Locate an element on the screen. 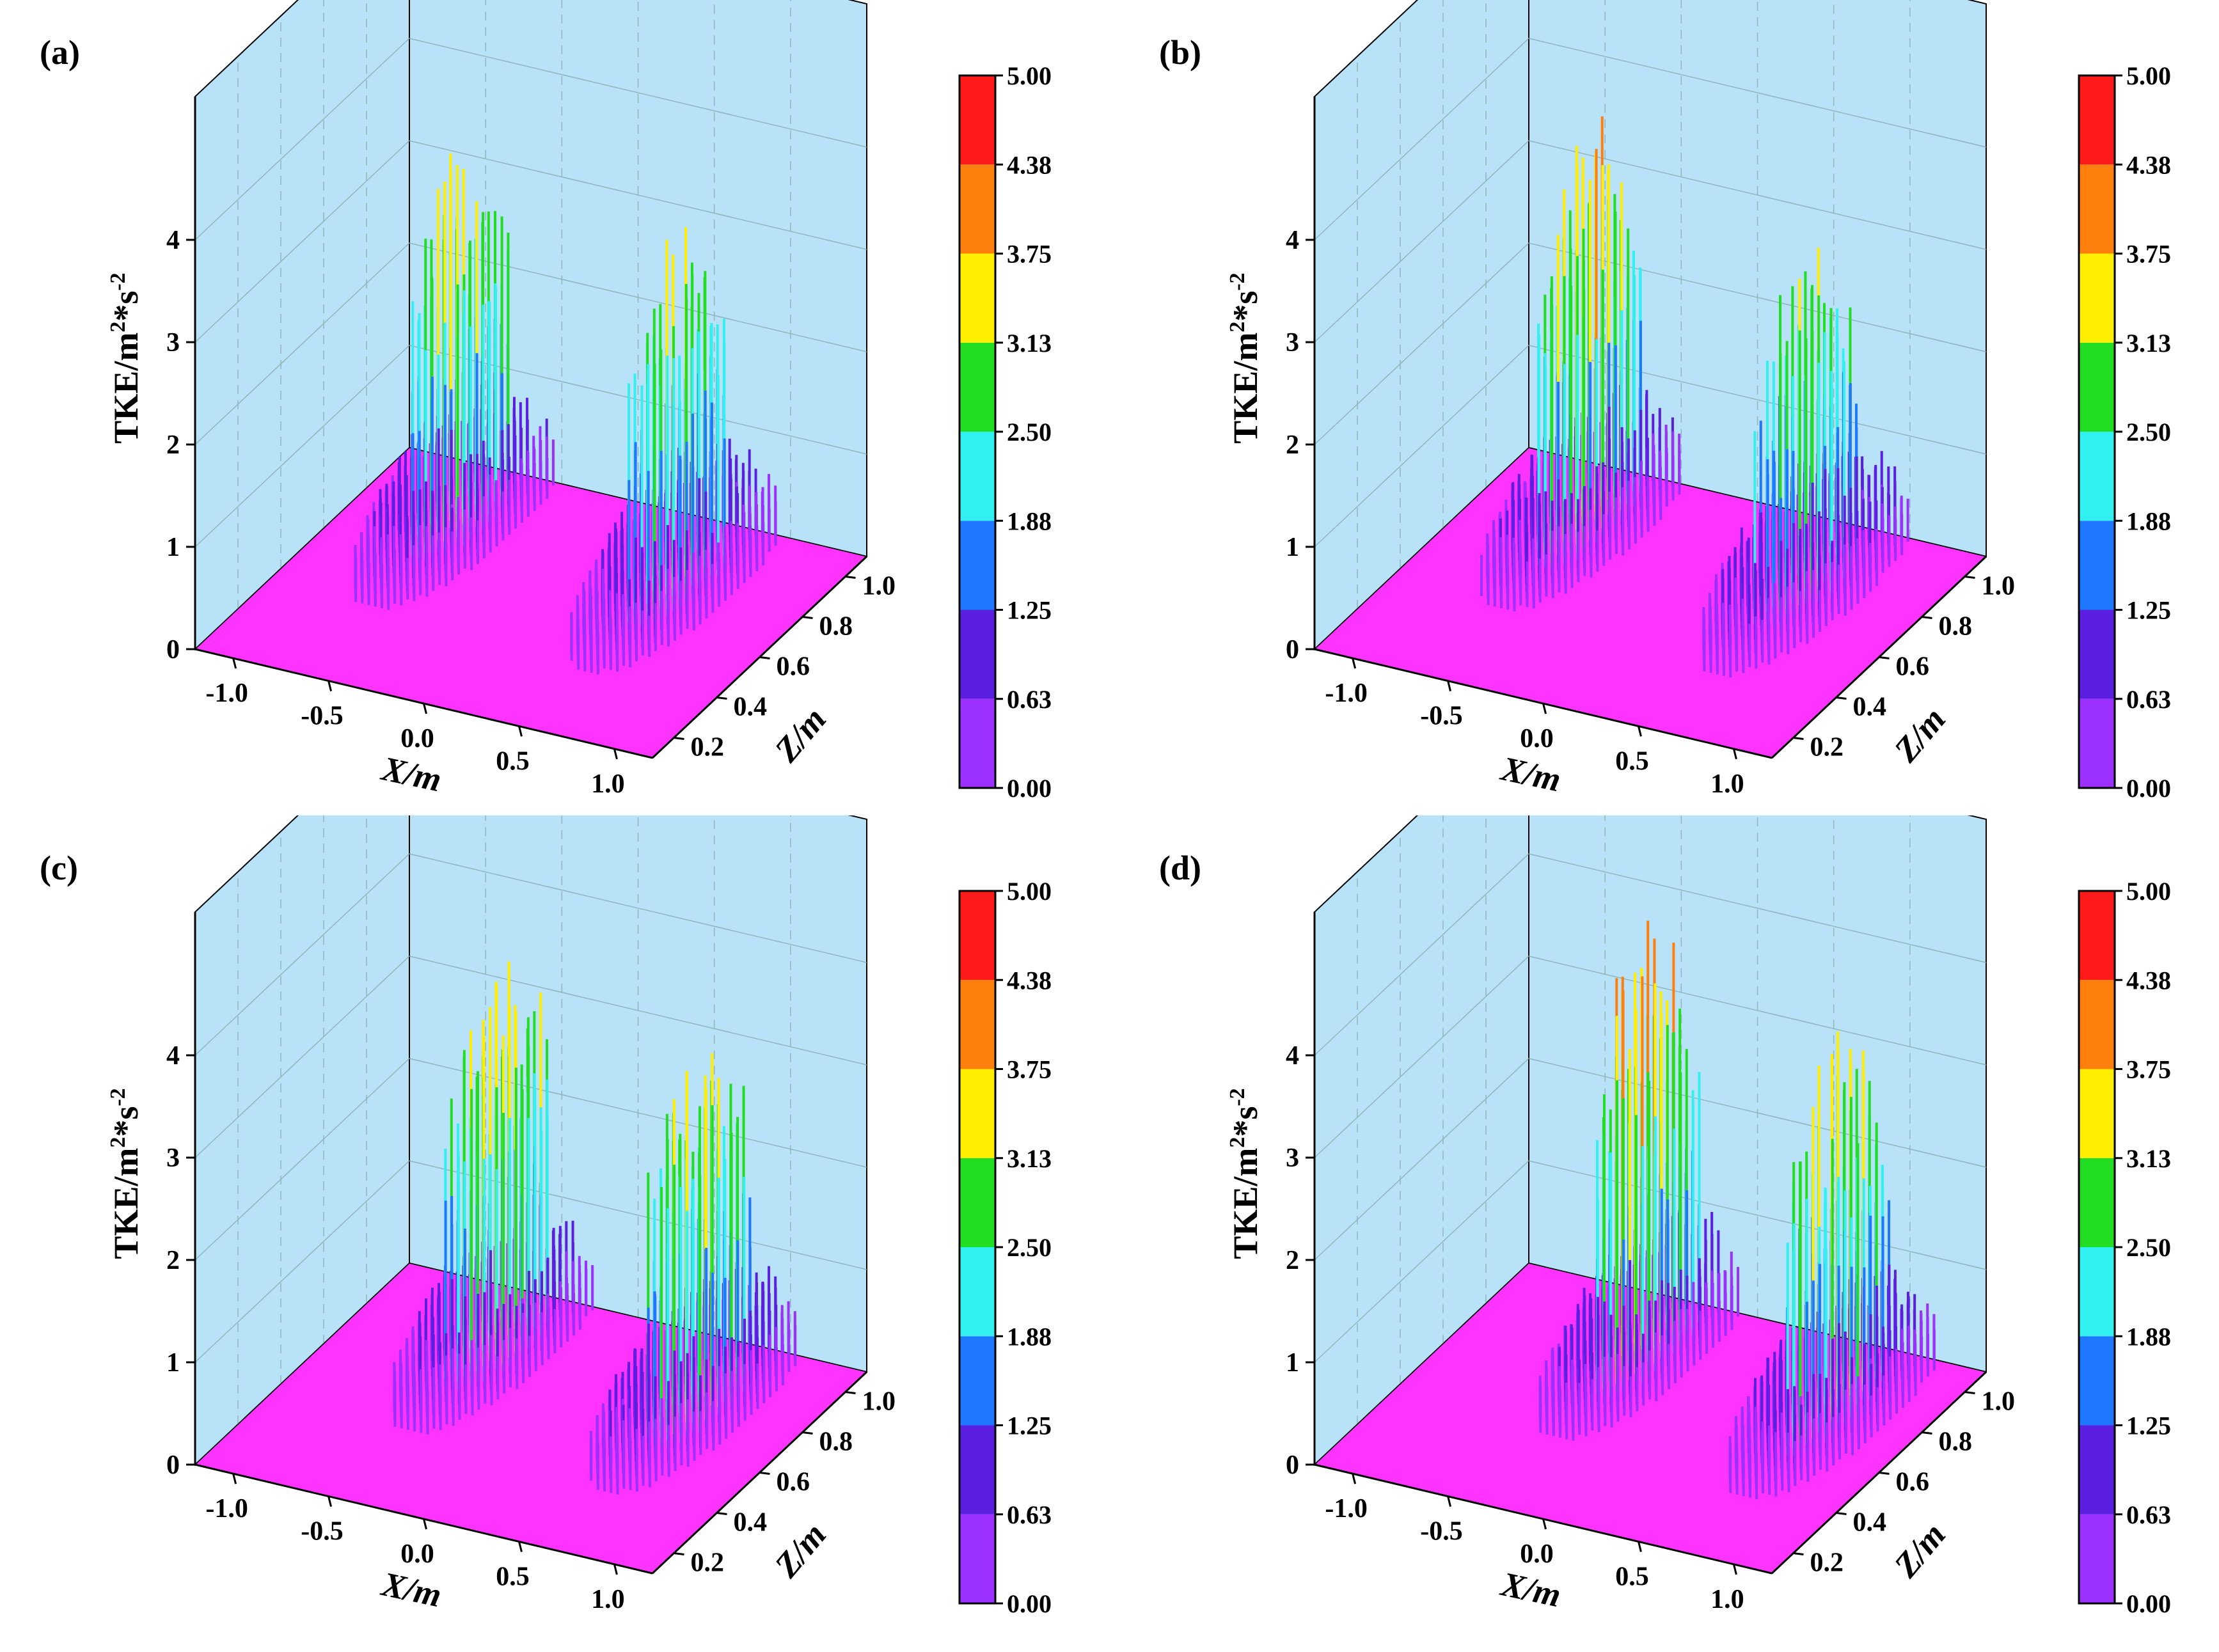 Image resolution: width=2219 pixels, height=1652 pixels. z-tick-label: 0.6 is located at coordinates (1913, 667).